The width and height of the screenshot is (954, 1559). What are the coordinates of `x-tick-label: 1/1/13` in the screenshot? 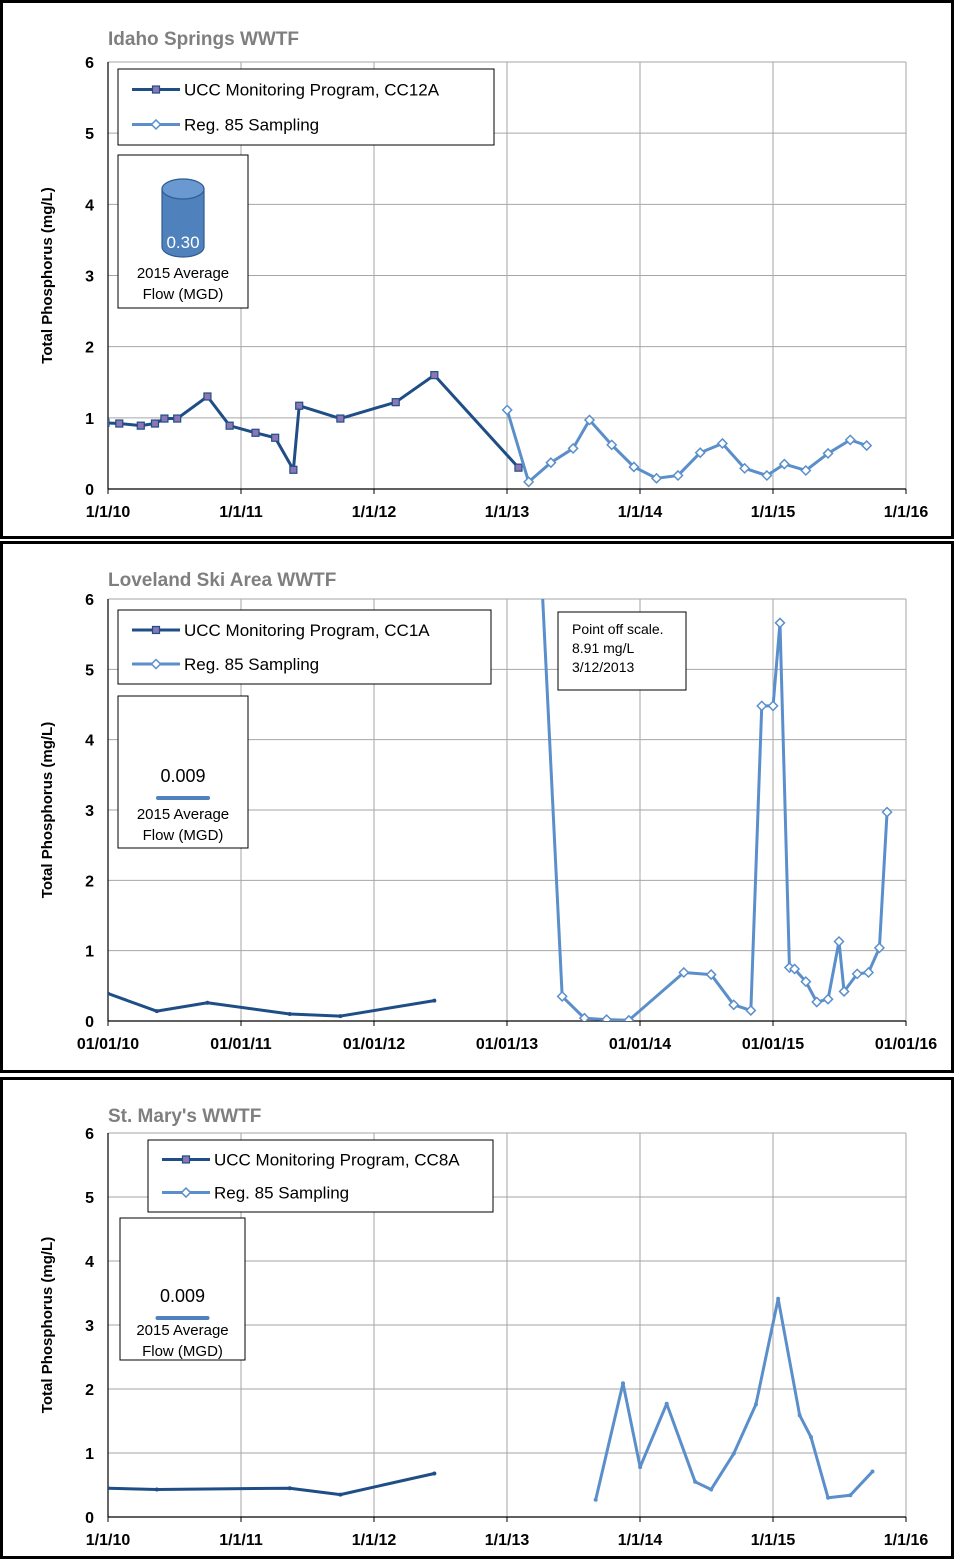 It's located at (507, 512).